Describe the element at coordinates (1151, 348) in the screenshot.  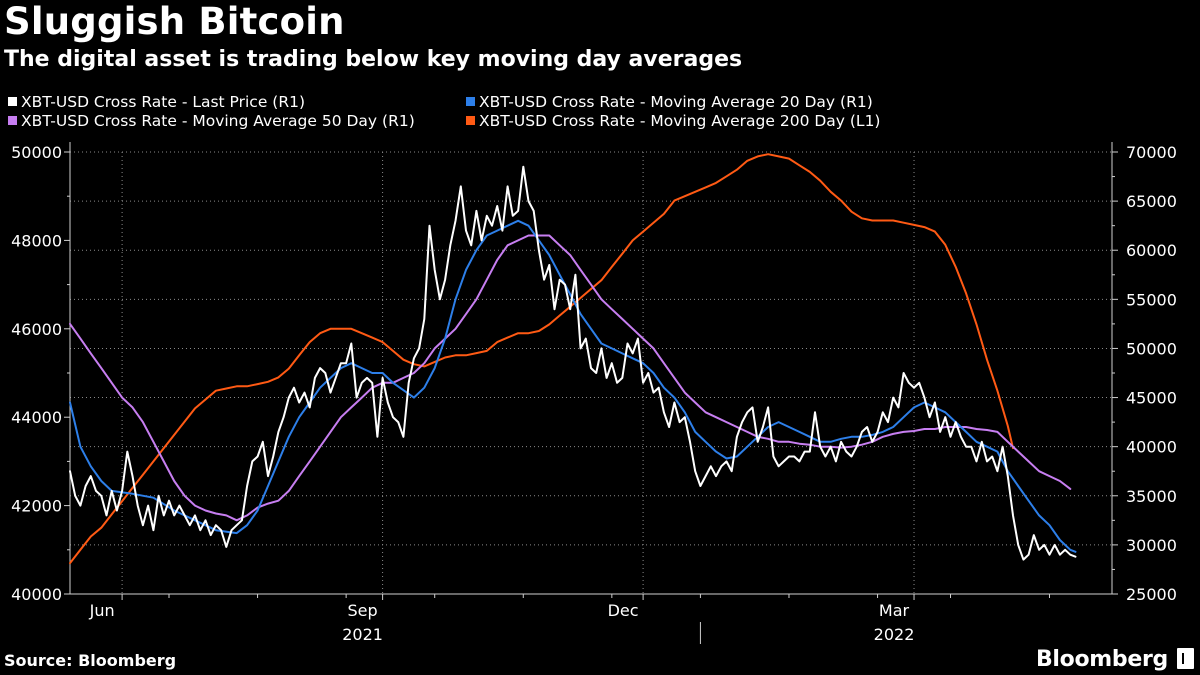
I see `right-axis-label: 50000` at that location.